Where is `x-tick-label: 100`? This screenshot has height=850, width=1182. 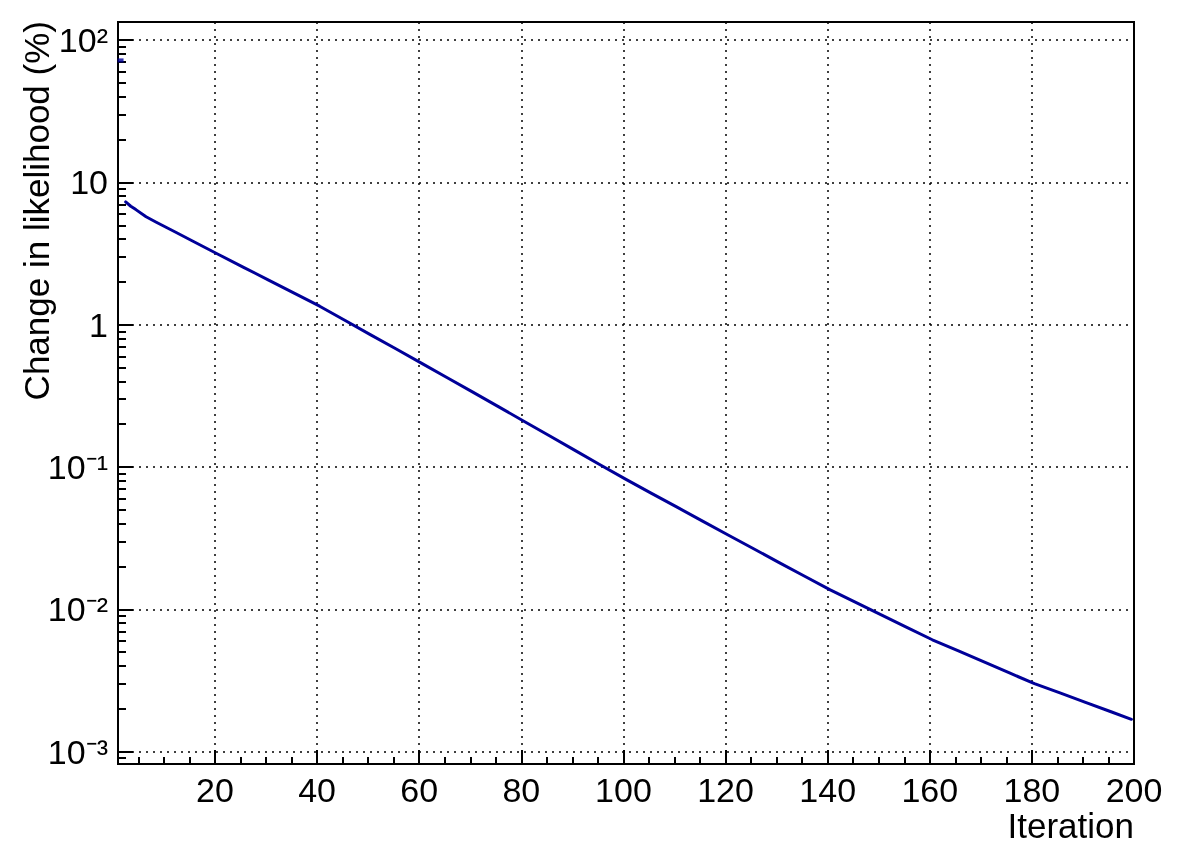 x-tick-label: 100 is located at coordinates (623, 790).